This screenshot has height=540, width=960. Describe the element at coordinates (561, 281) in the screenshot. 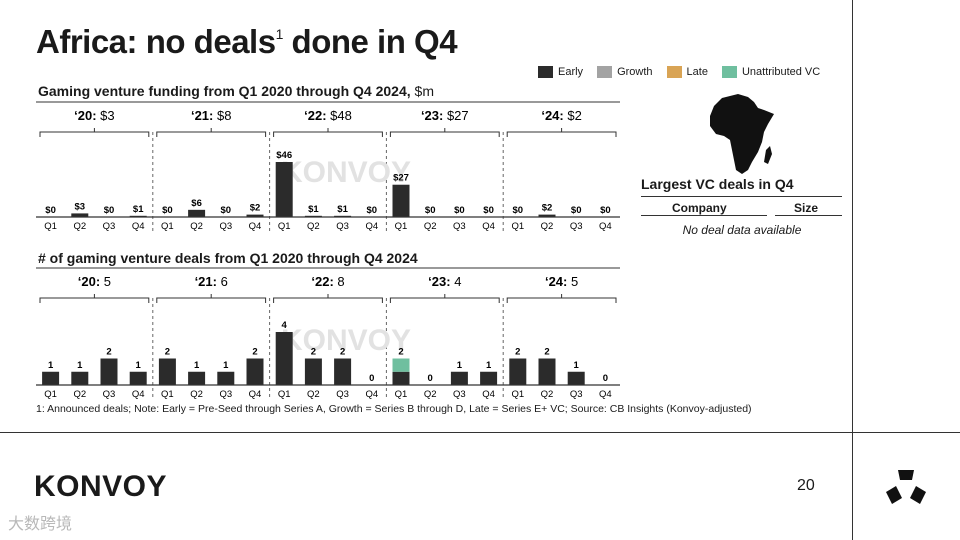

I see `year-total-label: ‘24: 5` at that location.